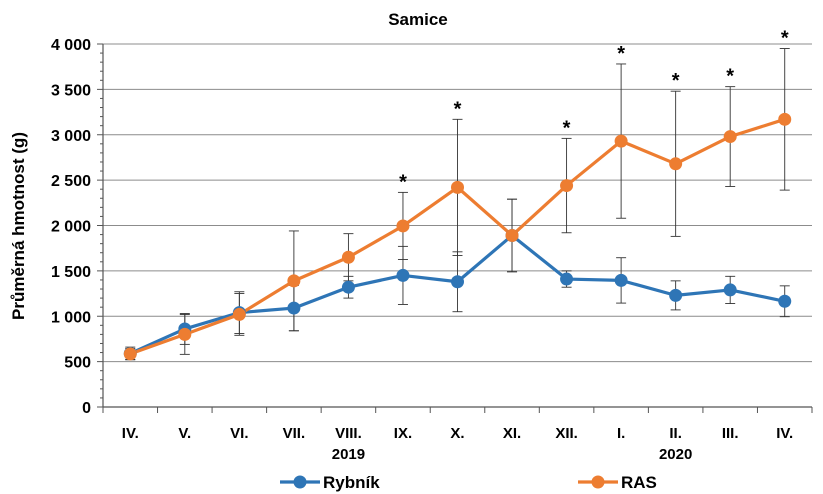 This screenshot has width=823, height=494. I want to click on x-tick-label: X., so click(457, 433).